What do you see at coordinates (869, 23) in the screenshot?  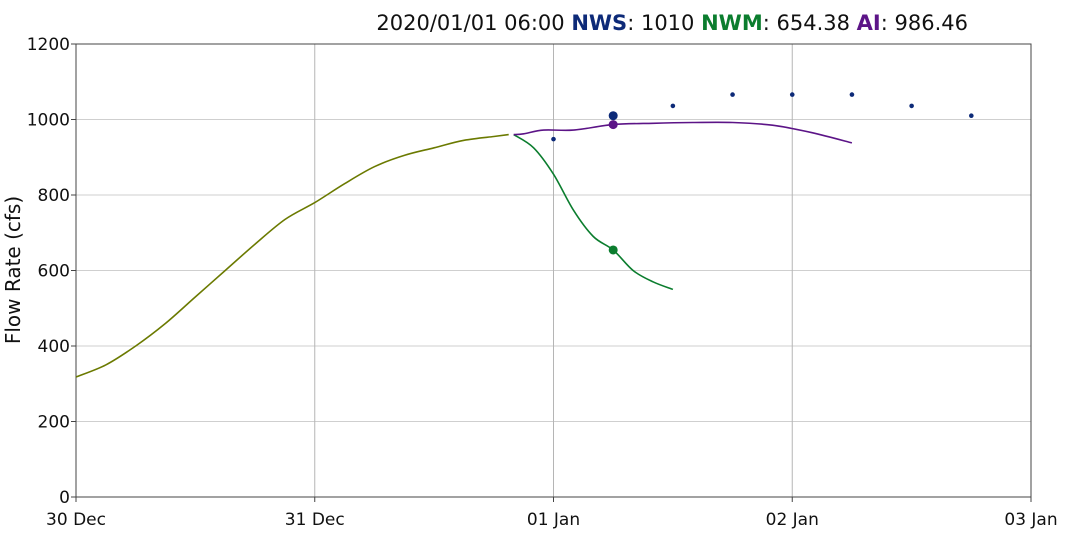 I see `readout-label-ai: AI` at bounding box center [869, 23].